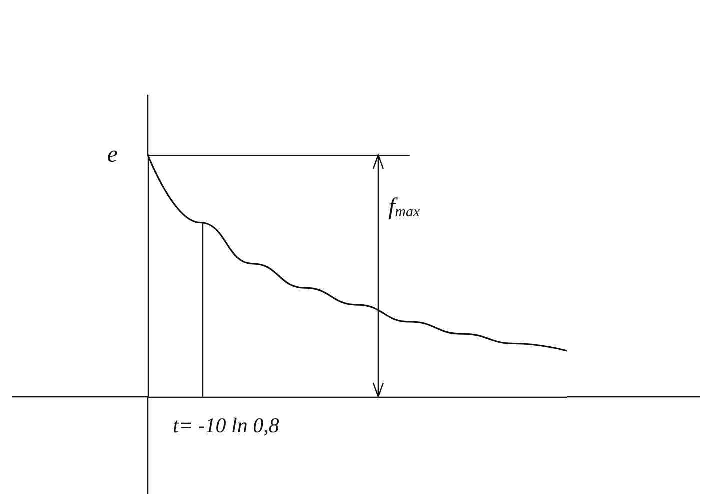  What do you see at coordinates (112, 155) in the screenshot?
I see `ref-line-label: e` at bounding box center [112, 155].